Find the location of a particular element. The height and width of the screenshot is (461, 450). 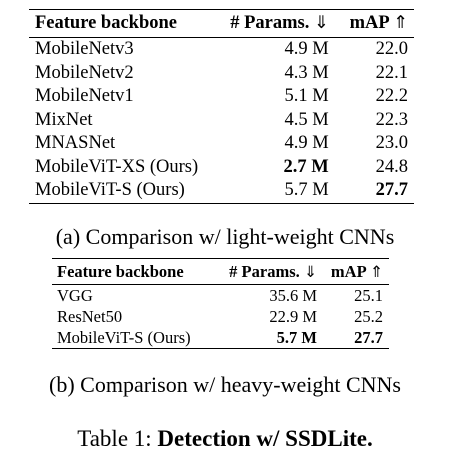

cell-map: 22.2 is located at coordinates (391, 96).